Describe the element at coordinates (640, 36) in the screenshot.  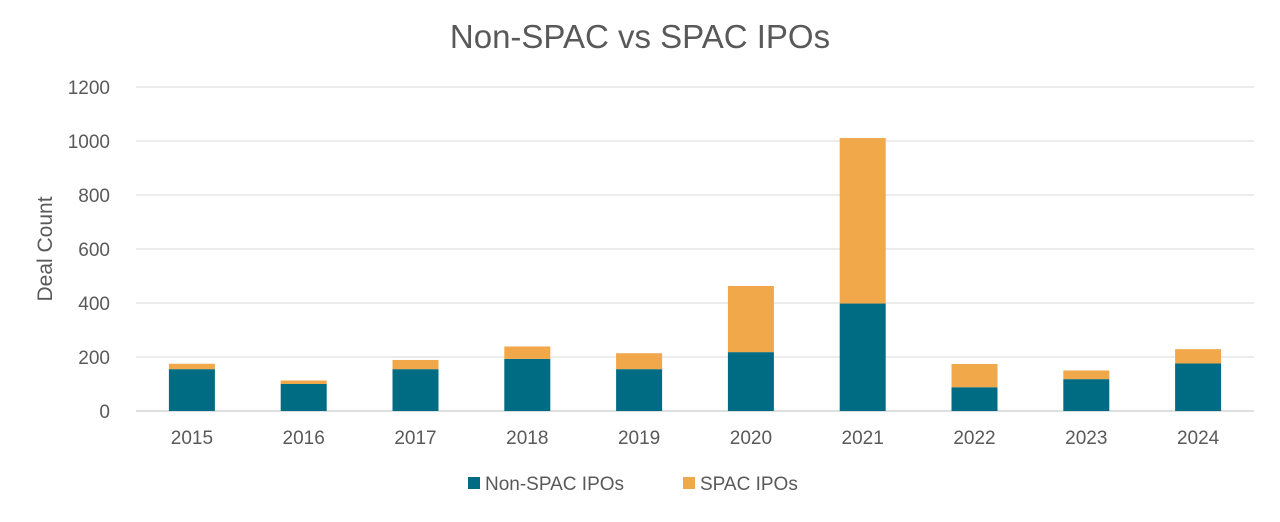
I see `chart-title: Non-SPAC vs SPAC IPOs` at that location.